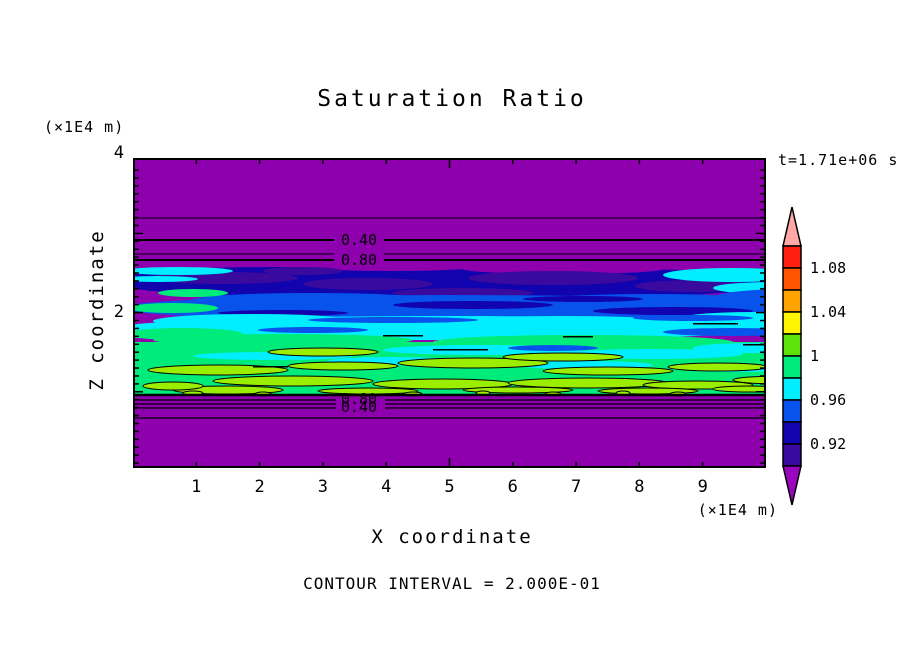  What do you see at coordinates (828, 444) in the screenshot?
I see `colorbar-tick-label: 0.92` at bounding box center [828, 444].